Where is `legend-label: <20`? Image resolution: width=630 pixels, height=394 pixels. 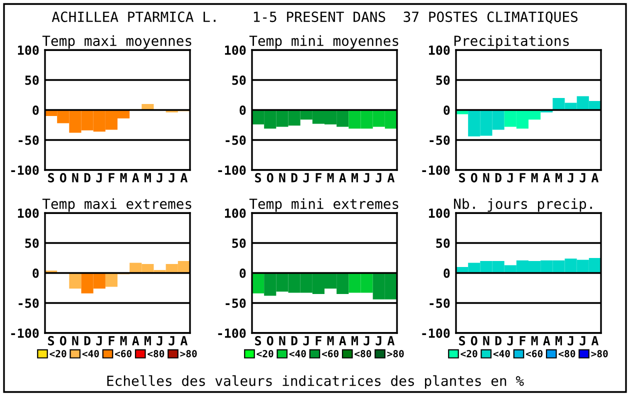 legend-label: <20 is located at coordinates (58, 354).